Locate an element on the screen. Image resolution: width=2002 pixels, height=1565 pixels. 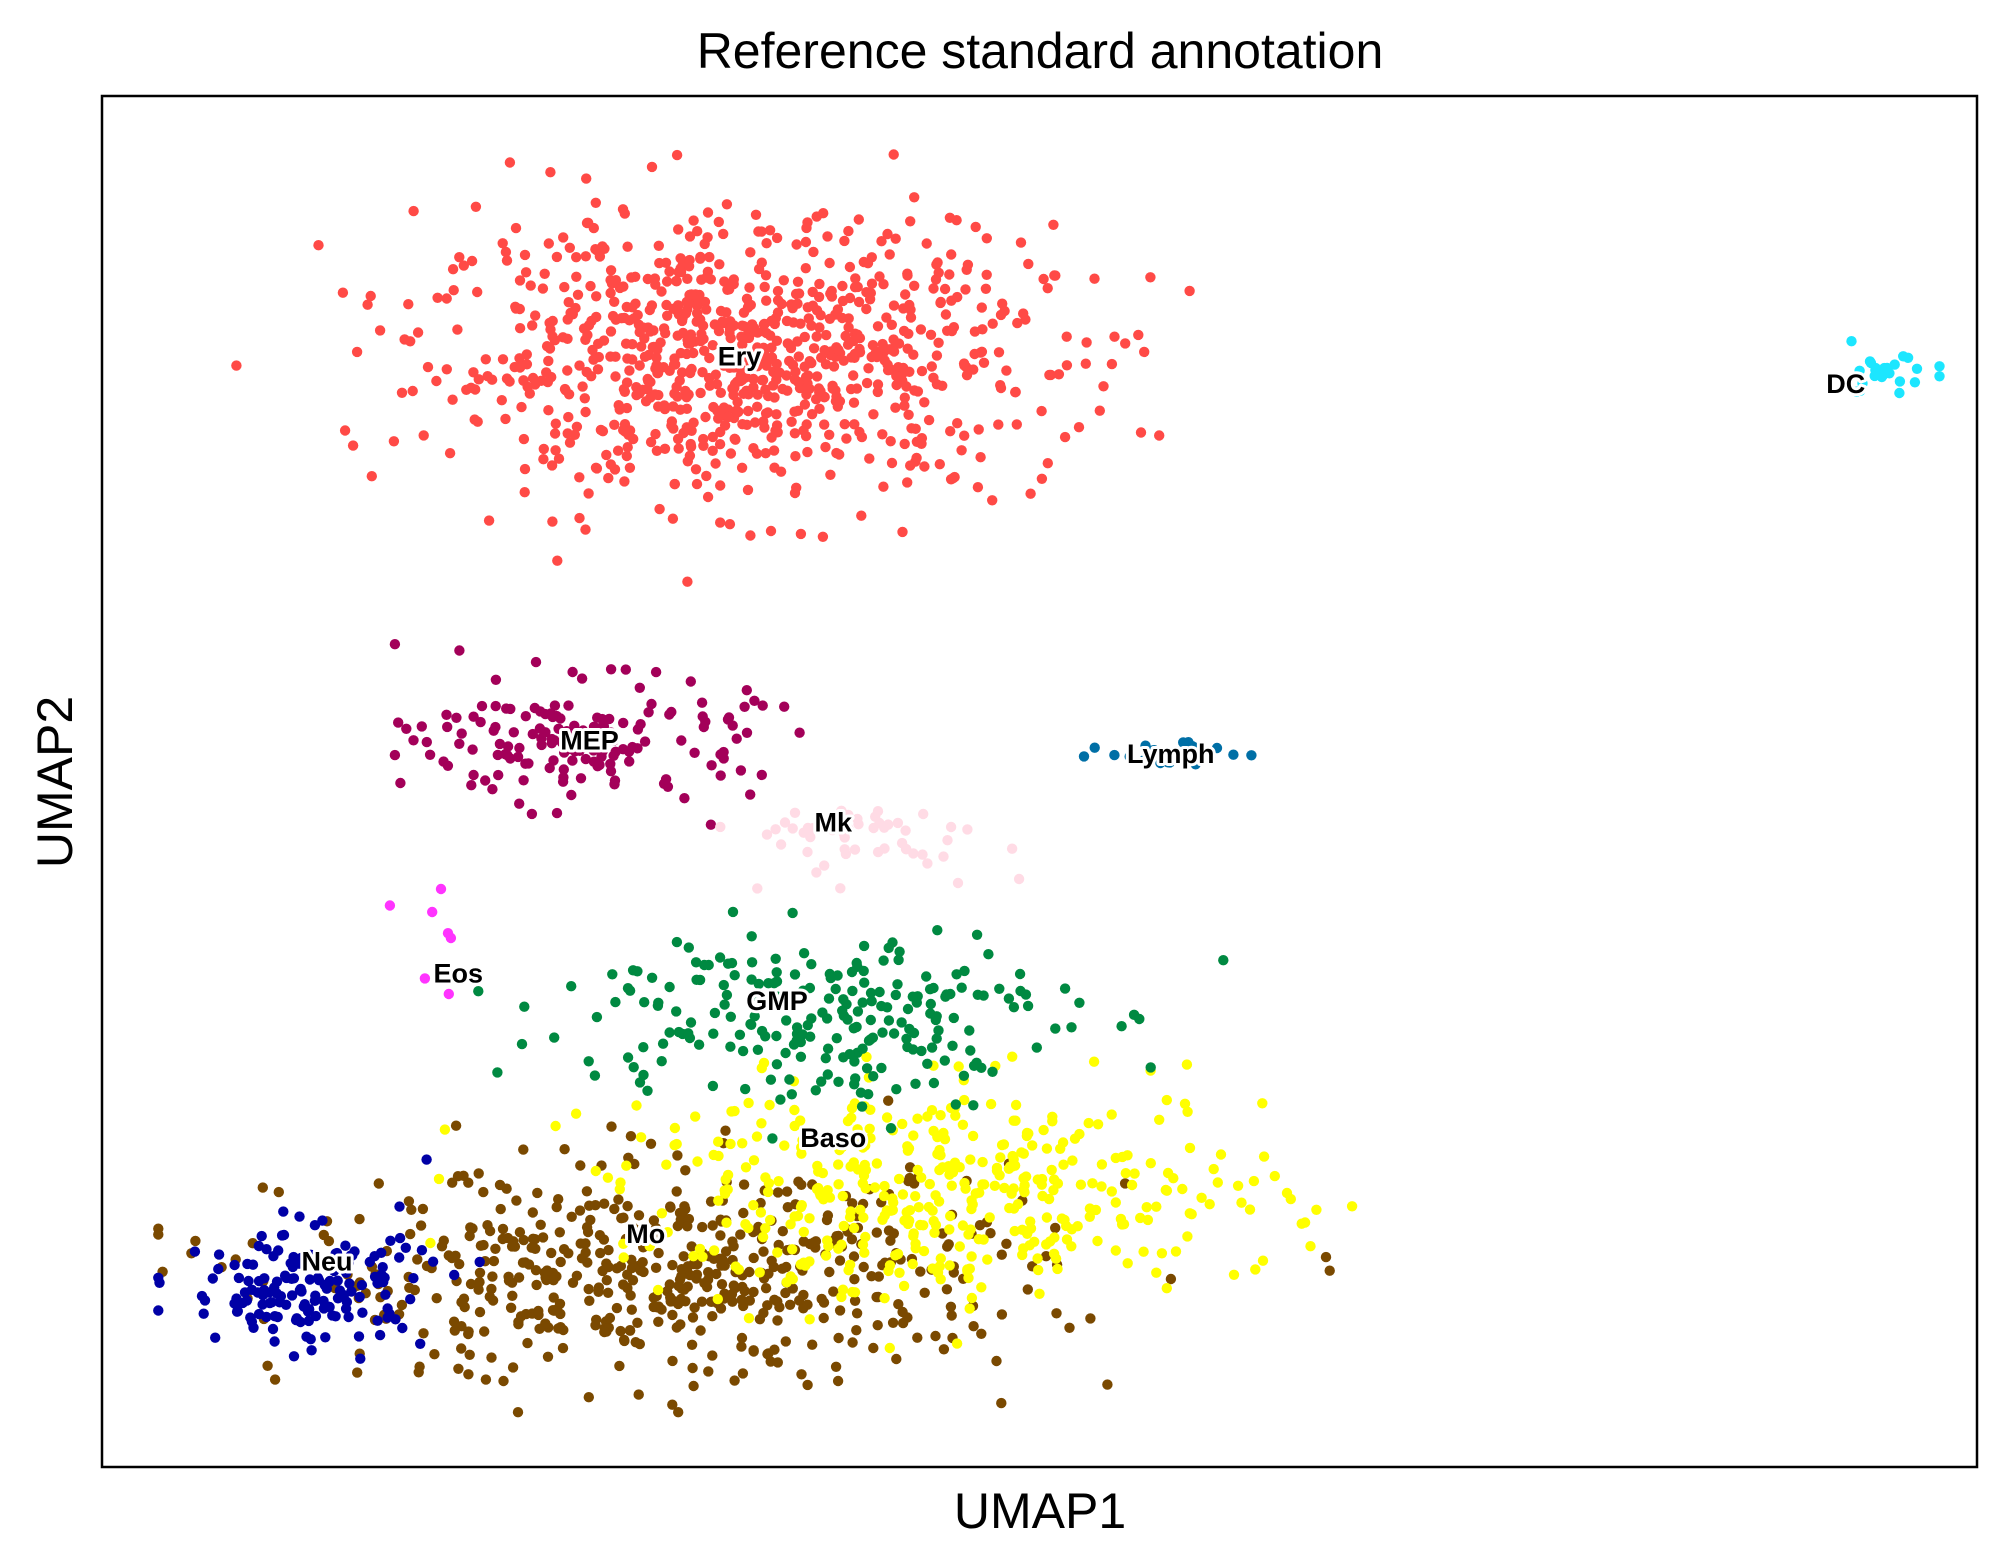
data-point-lymph is located at coordinates (1114, 755).